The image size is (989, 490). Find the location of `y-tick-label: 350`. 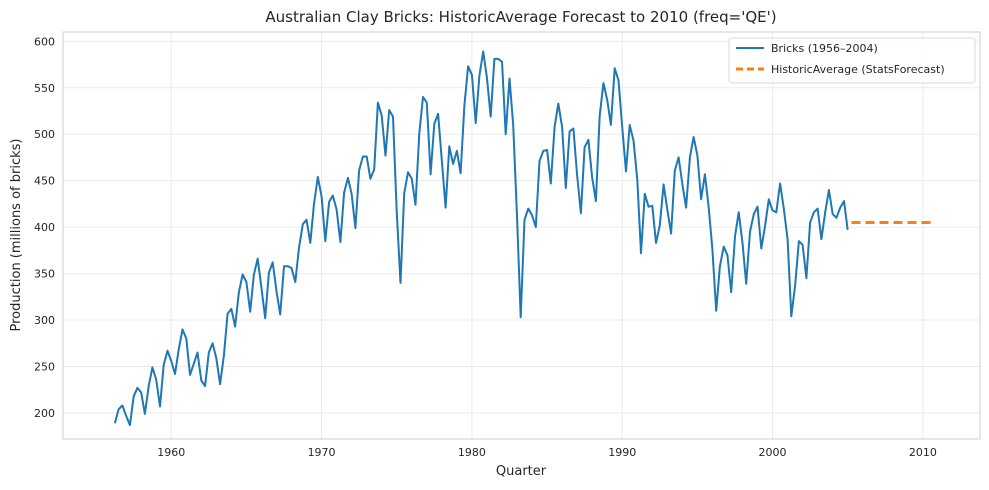

y-tick-label: 350 is located at coordinates (44, 274).